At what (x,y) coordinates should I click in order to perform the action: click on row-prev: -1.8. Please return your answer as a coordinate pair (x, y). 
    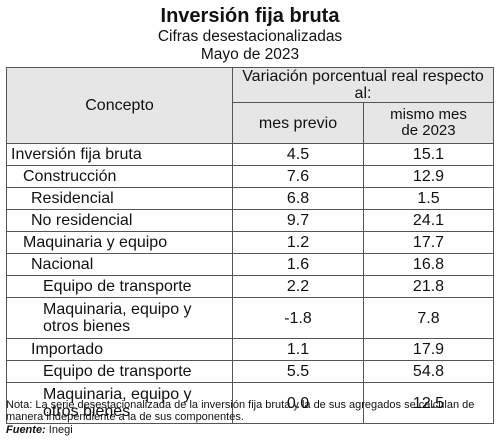
    Looking at the image, I should click on (298, 318).